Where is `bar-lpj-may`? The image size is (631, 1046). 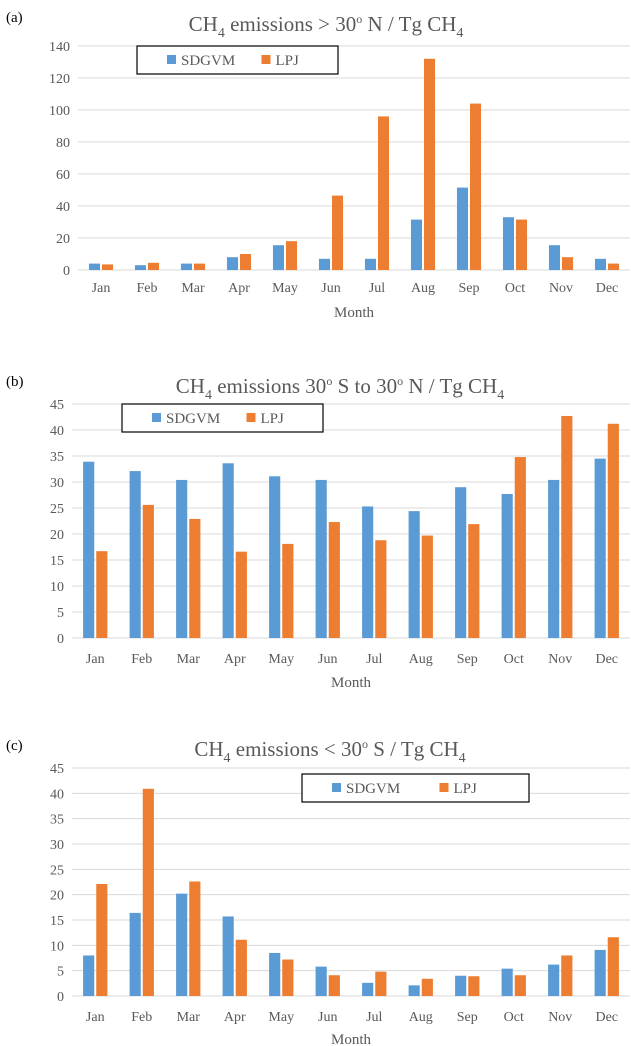 bar-lpj-may is located at coordinates (288, 977).